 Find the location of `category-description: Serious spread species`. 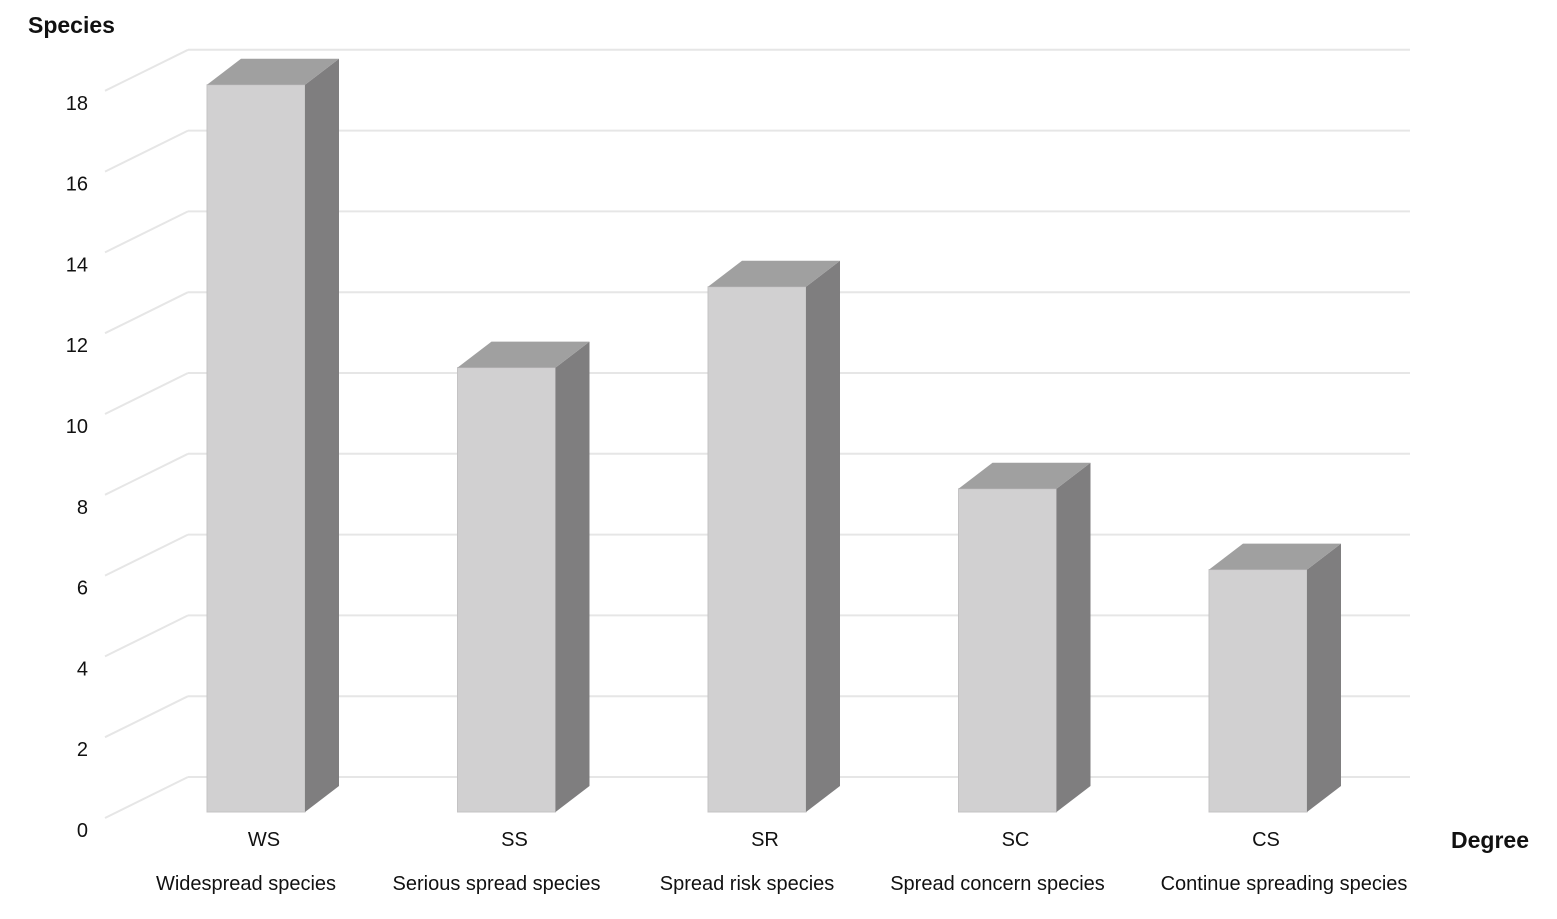

category-description: Serious spread species is located at coordinates (497, 884).